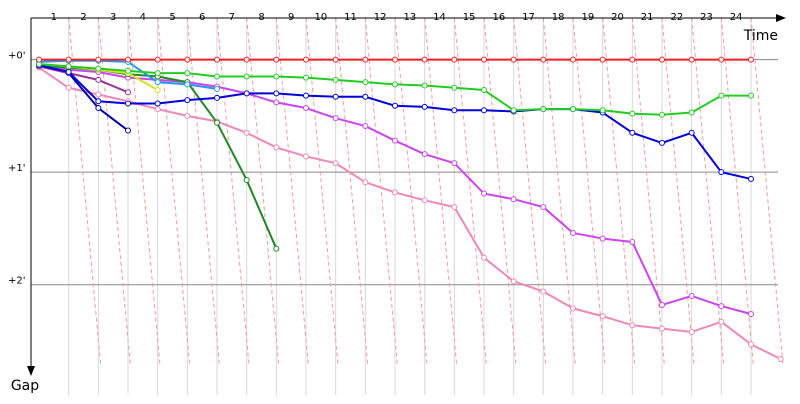  What do you see at coordinates (558, 17) in the screenshot?
I see `x-tick-label: 18` at bounding box center [558, 17].